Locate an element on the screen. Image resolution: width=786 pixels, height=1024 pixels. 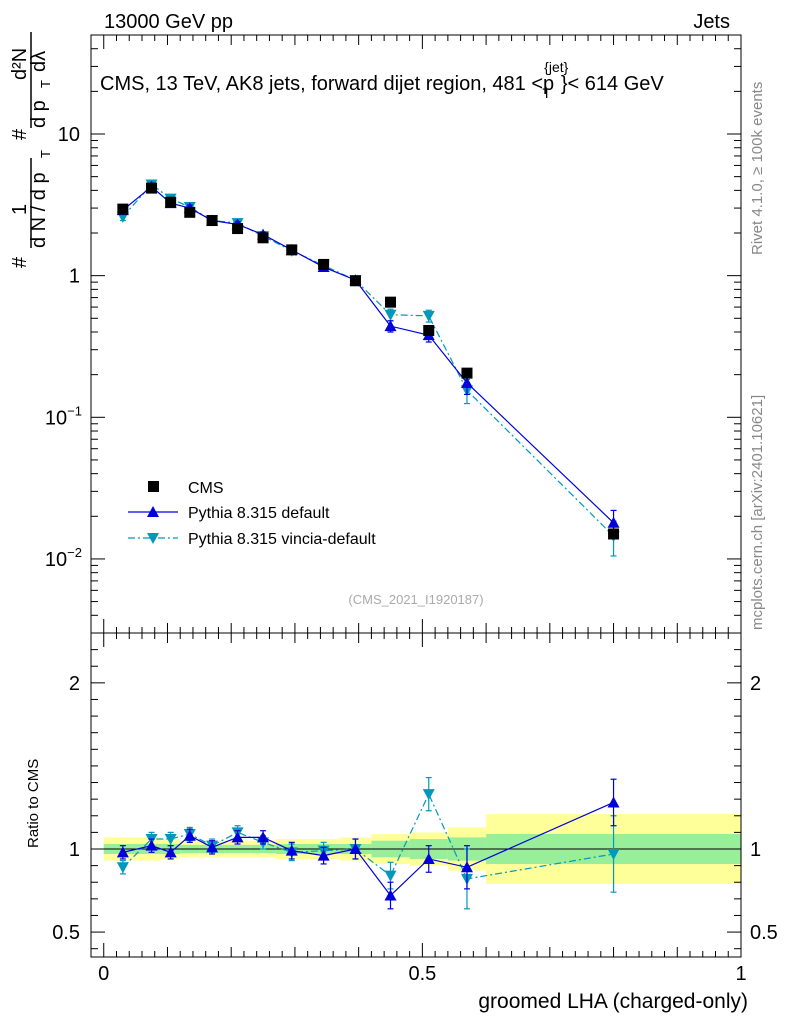
plot-title-sup: {jet} is located at coordinates (556, 67).